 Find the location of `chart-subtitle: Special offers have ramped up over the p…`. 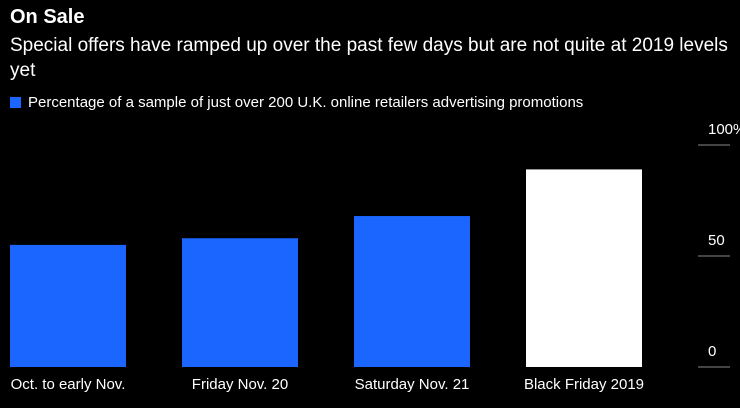

chart-subtitle: Special offers have ramped up over the p… is located at coordinates (369, 58).